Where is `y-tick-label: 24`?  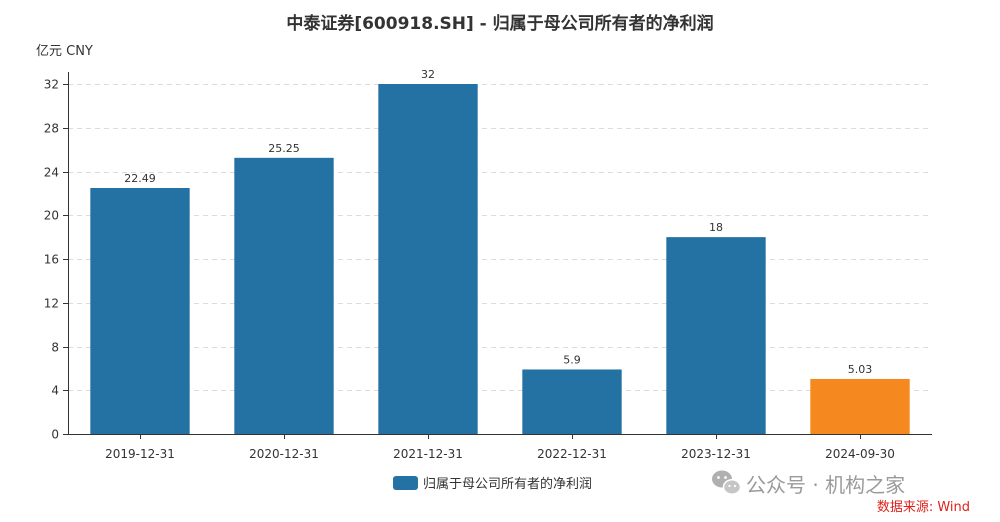 y-tick-label: 24 is located at coordinates (51, 173).